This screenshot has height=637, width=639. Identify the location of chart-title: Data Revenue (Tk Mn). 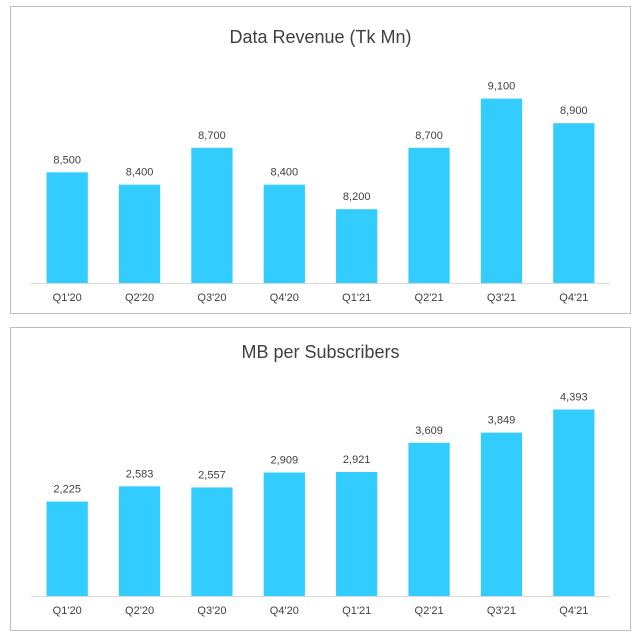
(320, 37).